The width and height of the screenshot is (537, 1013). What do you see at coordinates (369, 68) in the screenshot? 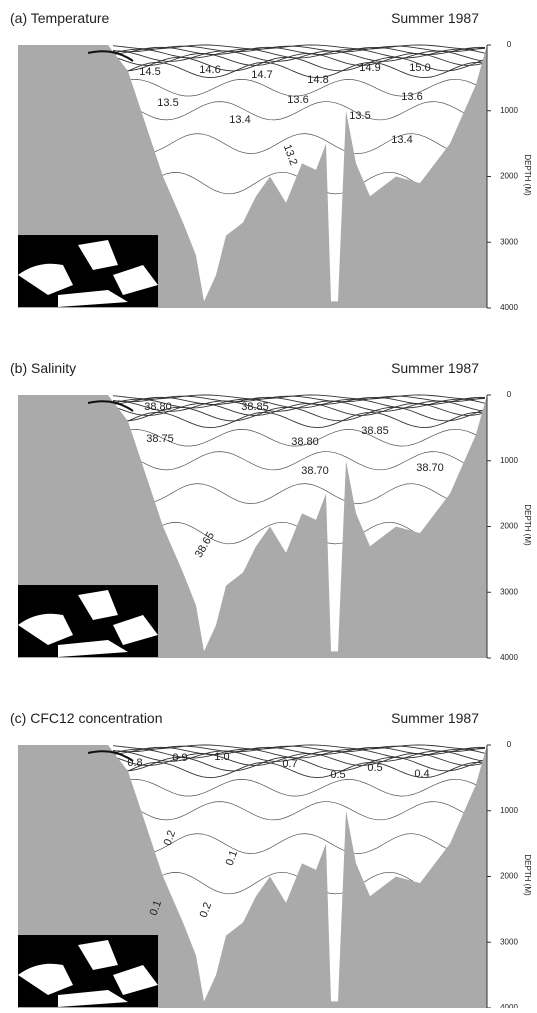
I see `contour-label: 14.9` at bounding box center [369, 68].